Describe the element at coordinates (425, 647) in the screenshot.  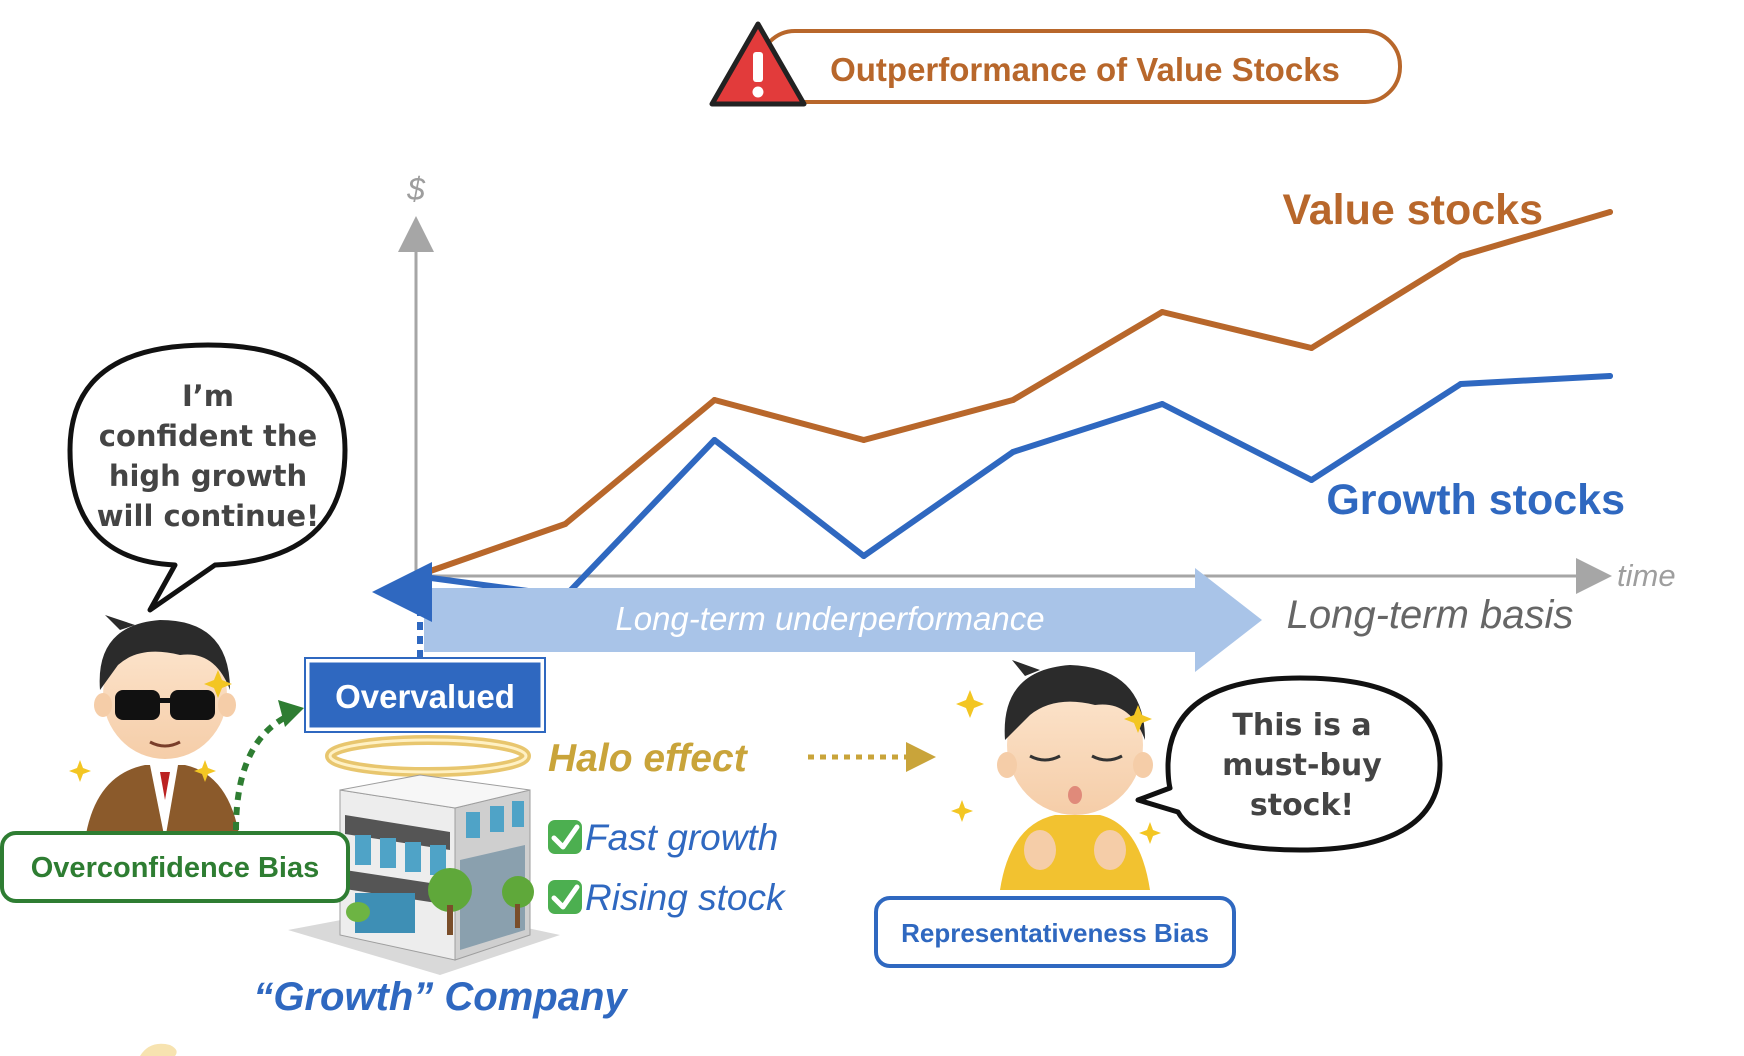
I see `overvalued-group: Overvalued` at that location.